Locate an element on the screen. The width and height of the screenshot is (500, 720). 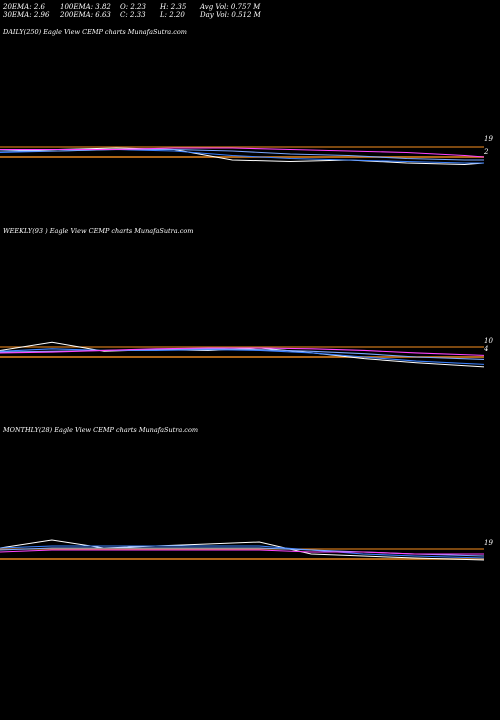
ema-mid-line is located at coordinates (242, 154).